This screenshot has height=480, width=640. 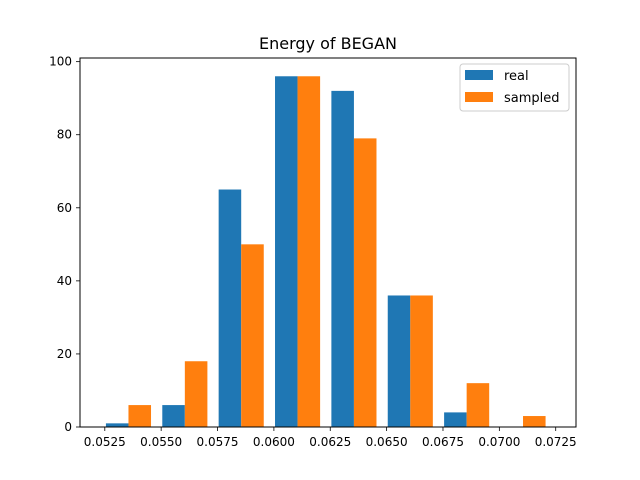 I want to click on legend-swatch-real, so click(x=479, y=75).